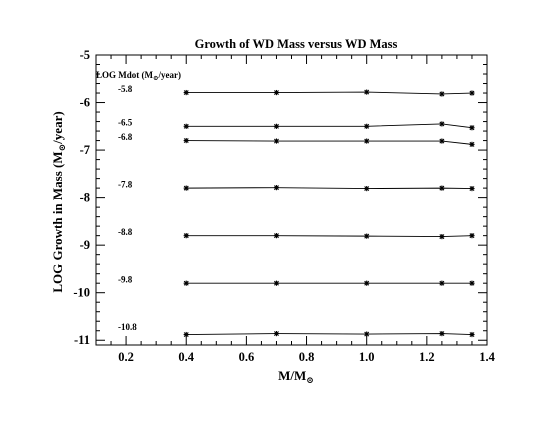 The height and width of the screenshot is (421, 545). What do you see at coordinates (125, 279) in the screenshot?
I see `series-label: -9.8` at bounding box center [125, 279].